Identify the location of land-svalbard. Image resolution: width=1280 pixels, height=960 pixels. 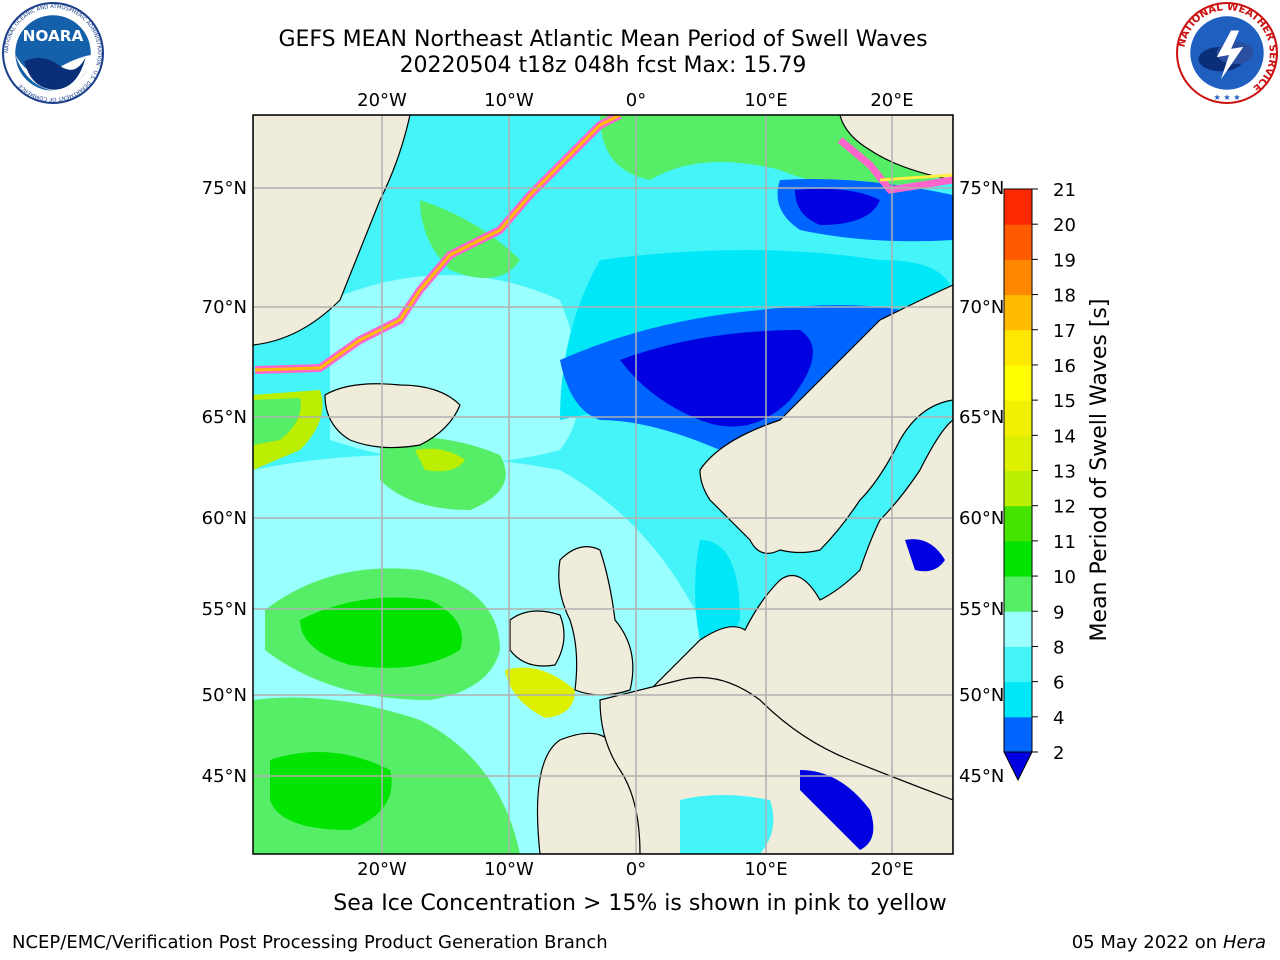
(896, 148).